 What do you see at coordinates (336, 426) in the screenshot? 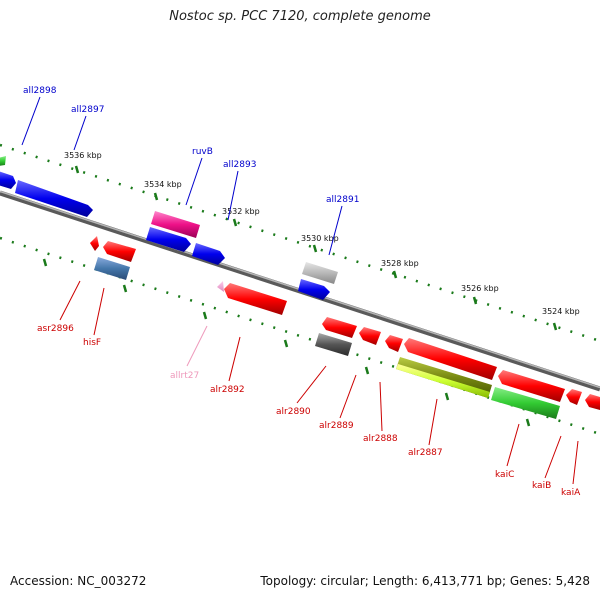
I see `gene-label-alr2889: alr2889` at bounding box center [336, 426].